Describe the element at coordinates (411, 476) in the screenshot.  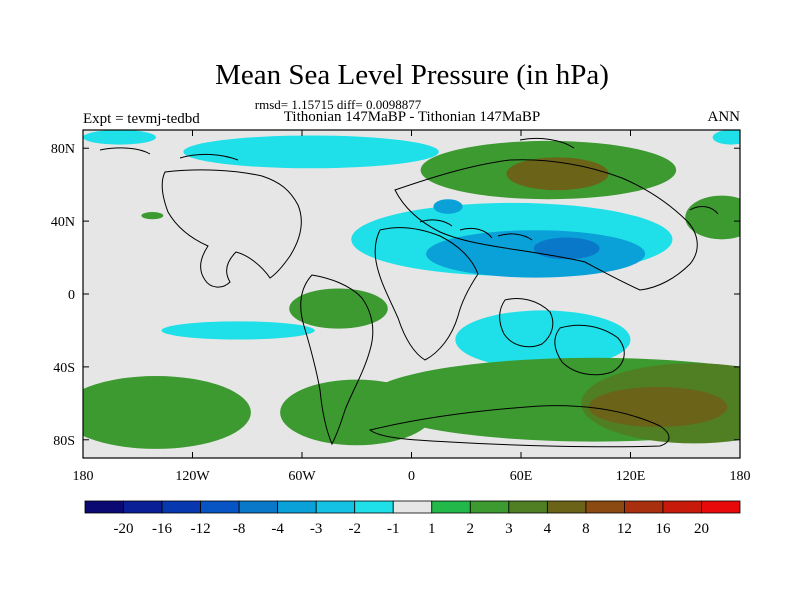
I see `x-tick-label-3: 0` at that location.